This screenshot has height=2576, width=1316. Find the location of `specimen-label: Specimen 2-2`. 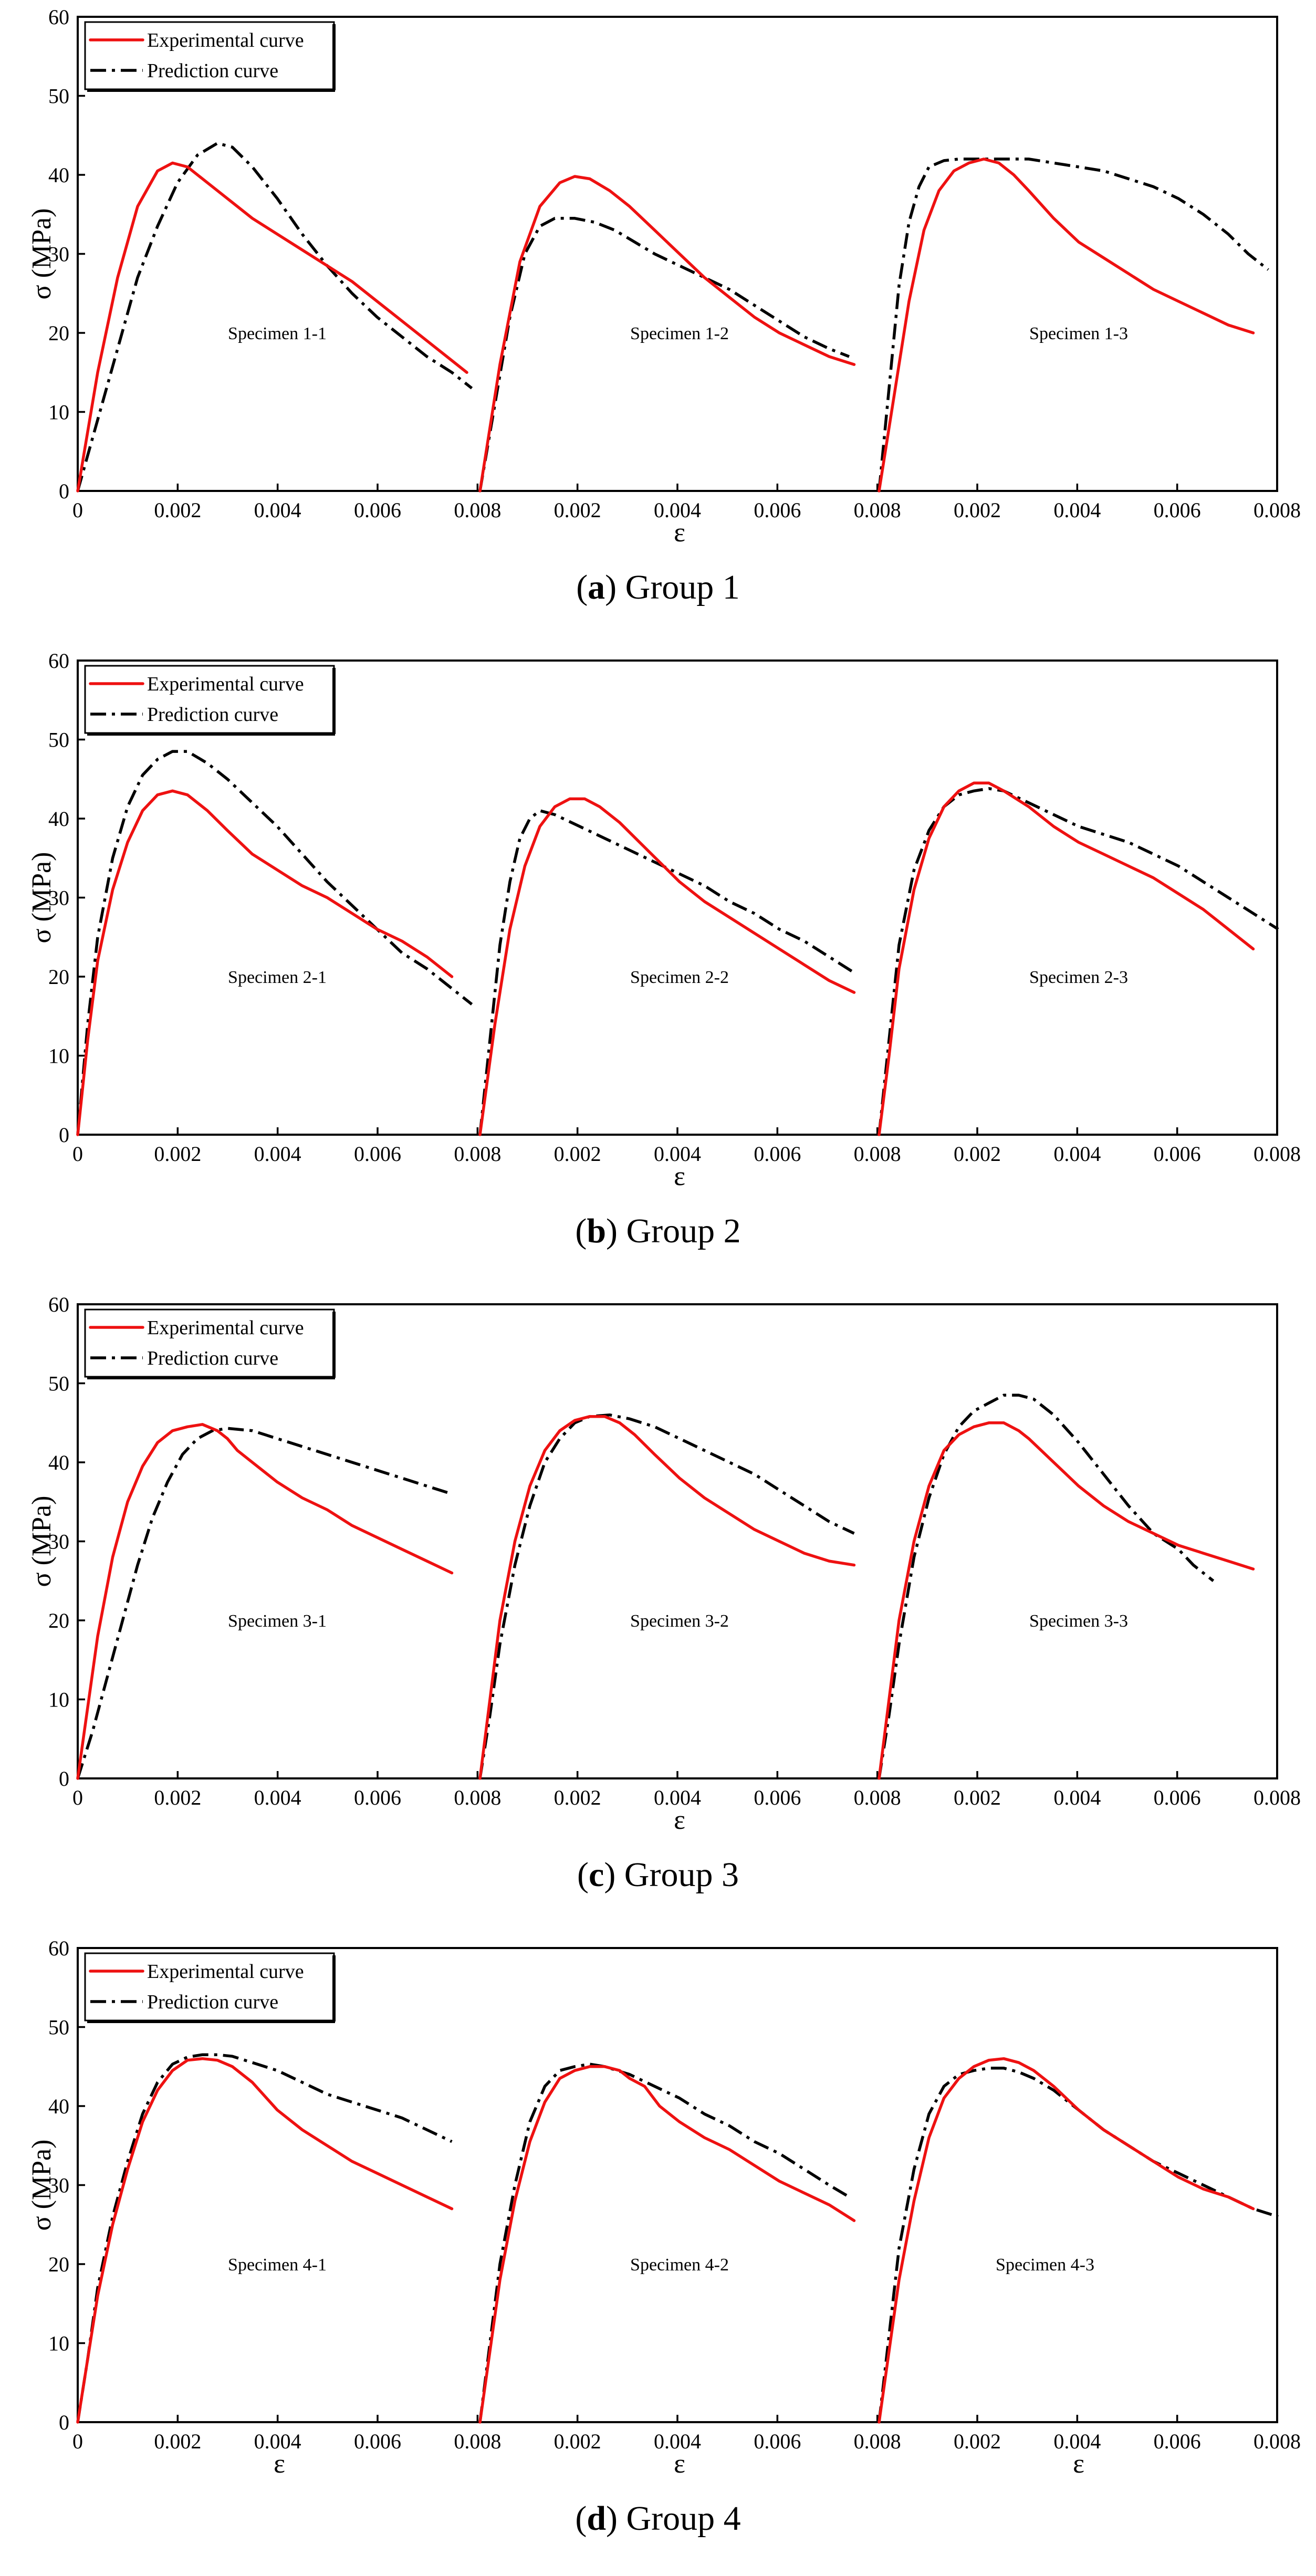

specimen-label: Specimen 2-2 is located at coordinates (679, 978).